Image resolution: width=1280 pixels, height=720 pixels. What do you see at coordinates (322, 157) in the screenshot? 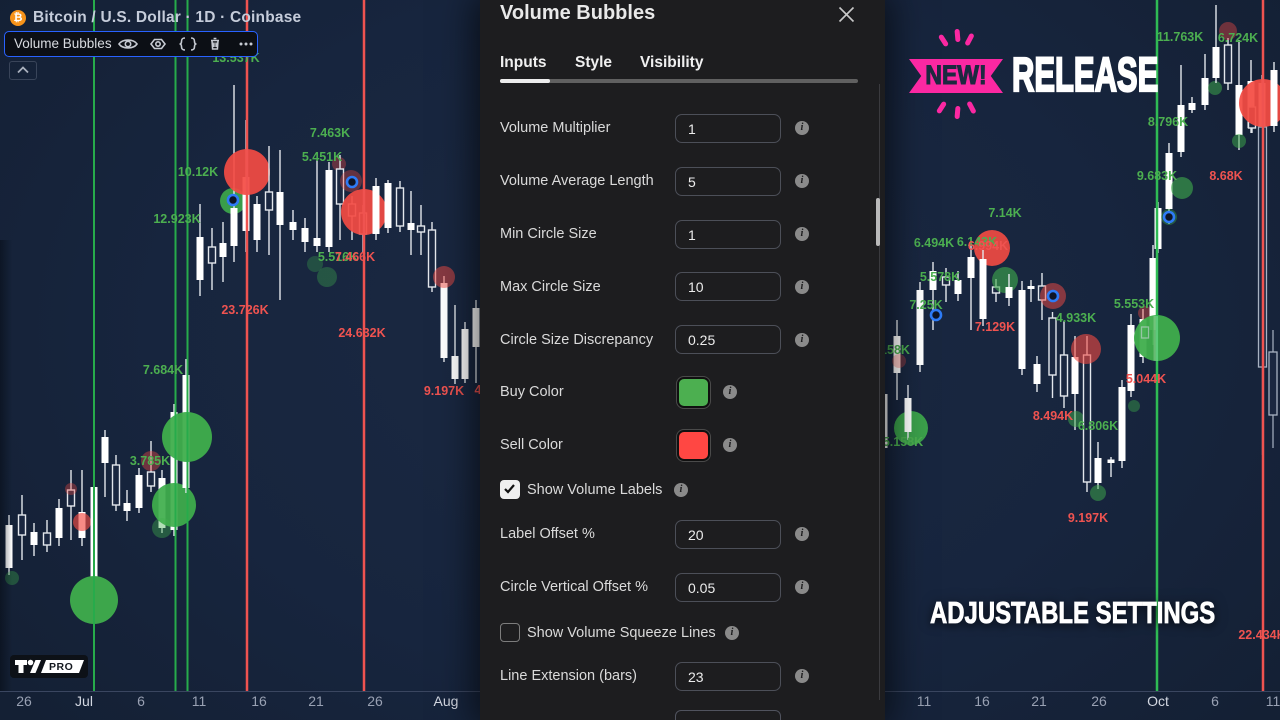
I see `svg-text: 5.451K` at bounding box center [322, 157].